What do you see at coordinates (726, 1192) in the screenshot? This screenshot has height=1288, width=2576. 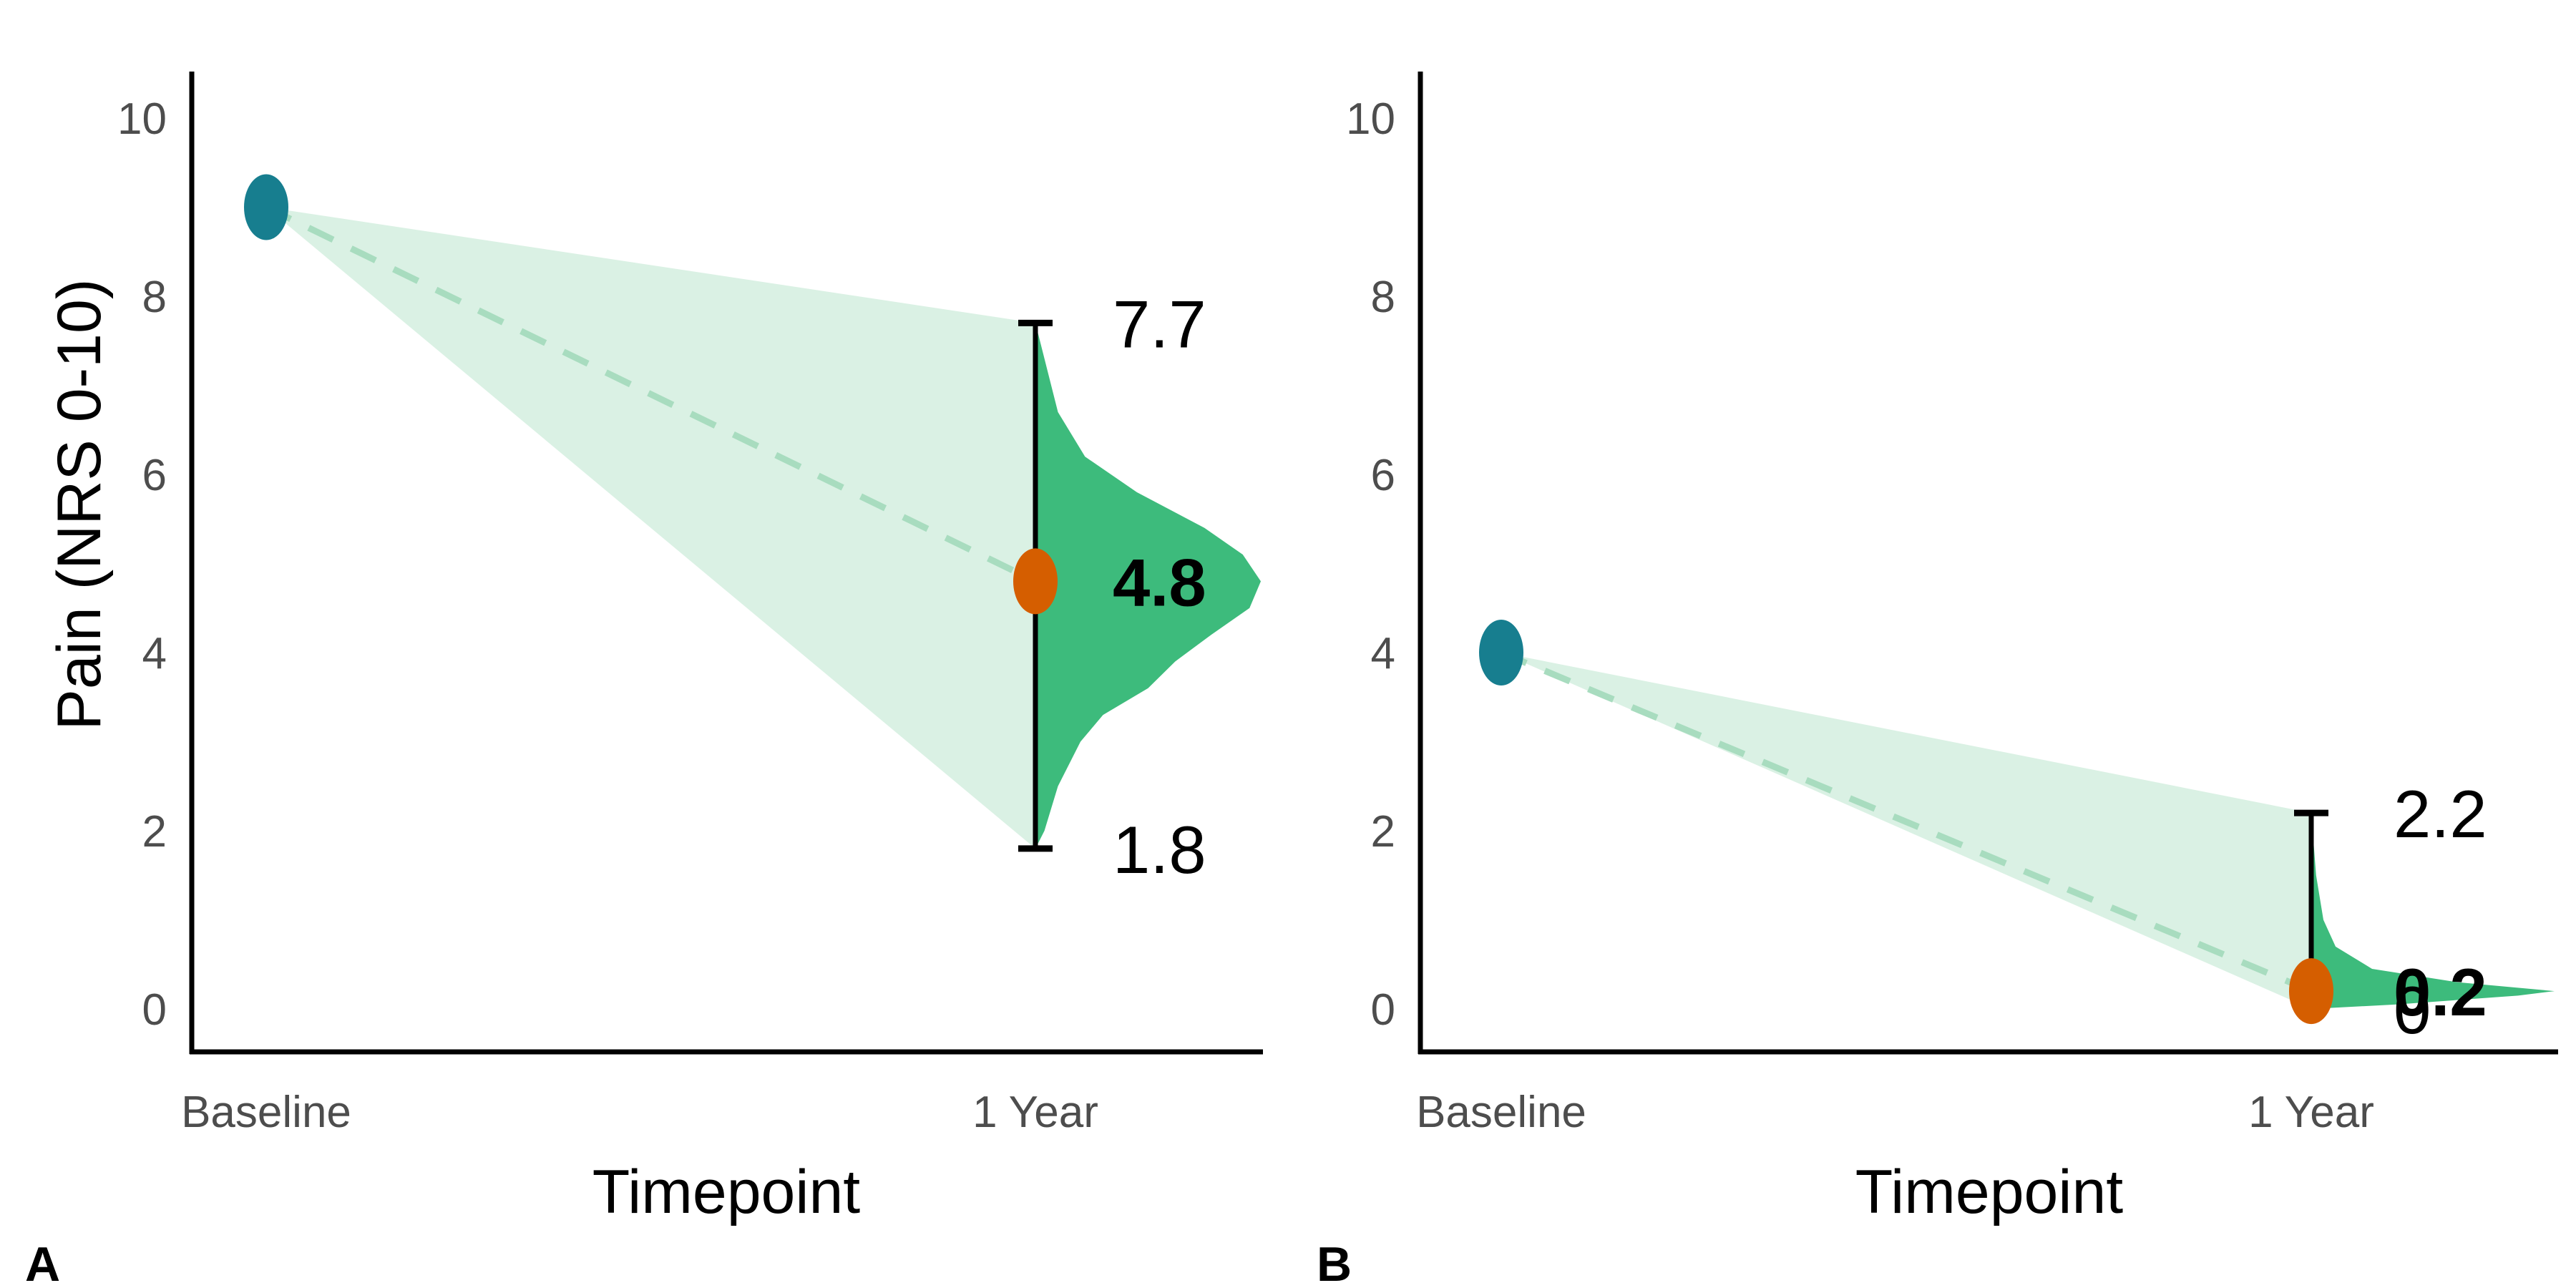 I see `x-axis-title-a: Timepoint` at bounding box center [726, 1192].